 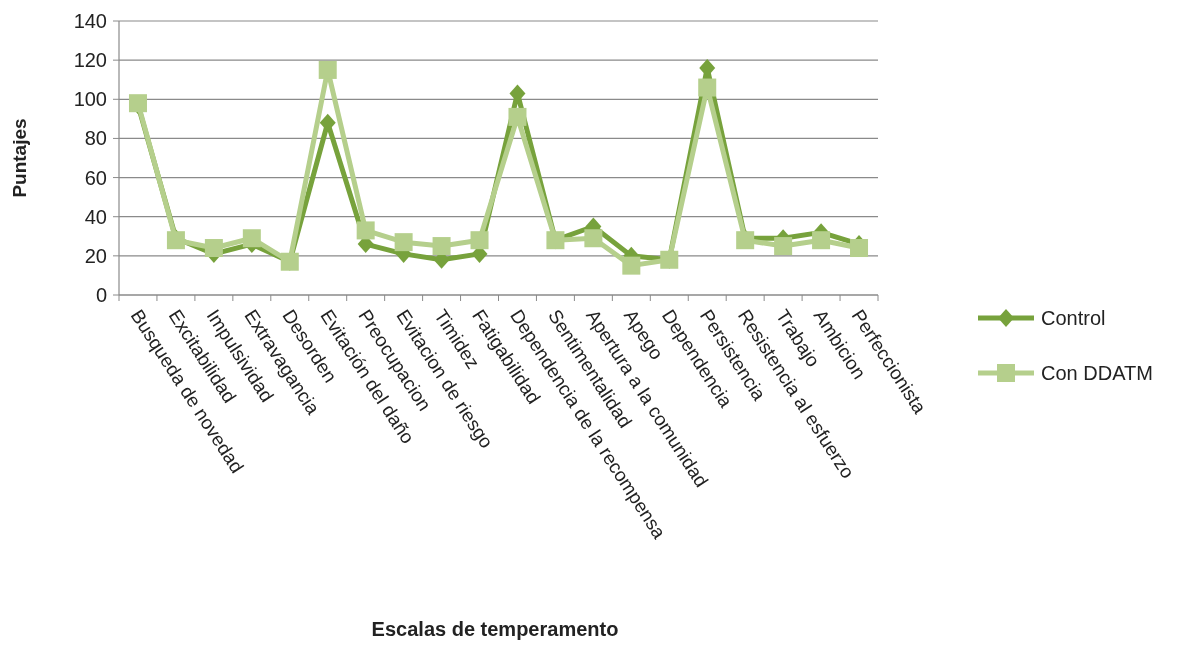 What do you see at coordinates (101, 295) in the screenshot?
I see `y-tick-label: 0` at bounding box center [101, 295].